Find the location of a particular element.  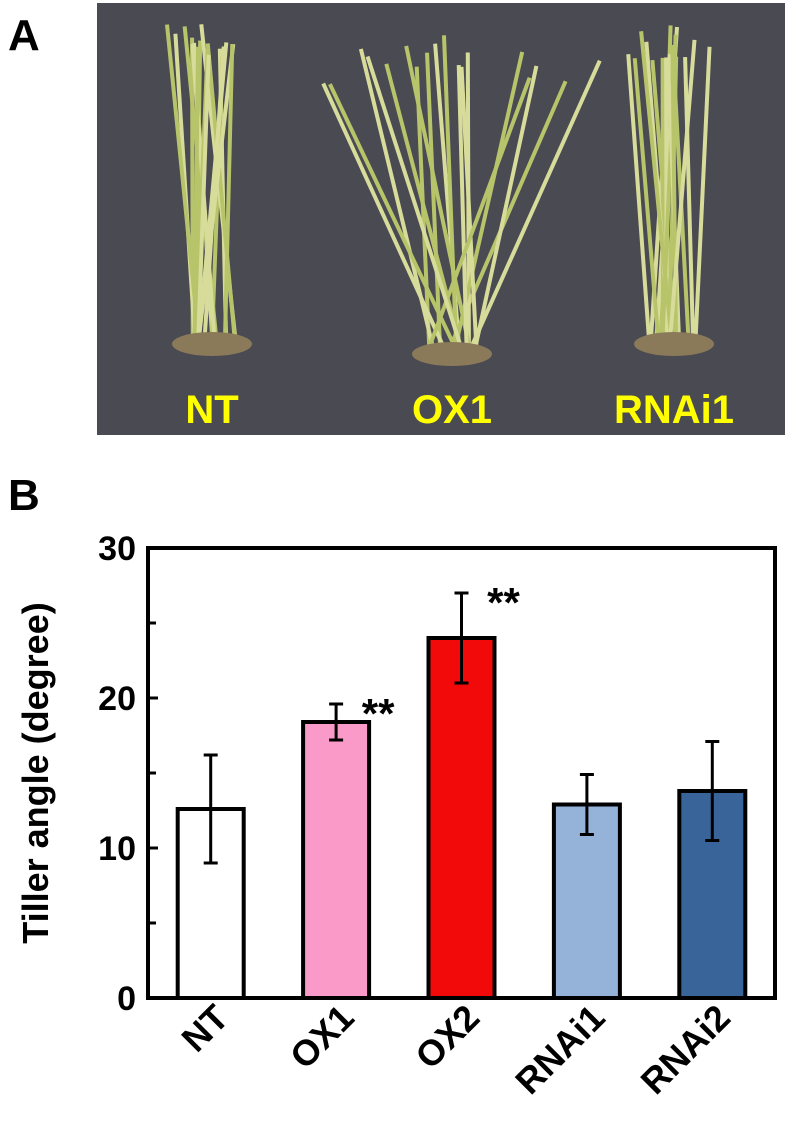

photo-label: NT is located at coordinates (211, 410).